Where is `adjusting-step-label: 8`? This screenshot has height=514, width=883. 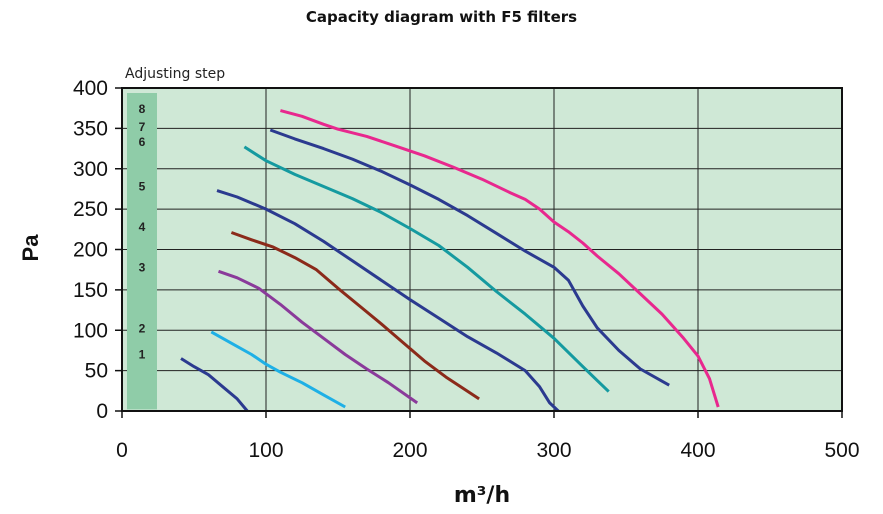 adjusting-step-label: 8 is located at coordinates (142, 109).